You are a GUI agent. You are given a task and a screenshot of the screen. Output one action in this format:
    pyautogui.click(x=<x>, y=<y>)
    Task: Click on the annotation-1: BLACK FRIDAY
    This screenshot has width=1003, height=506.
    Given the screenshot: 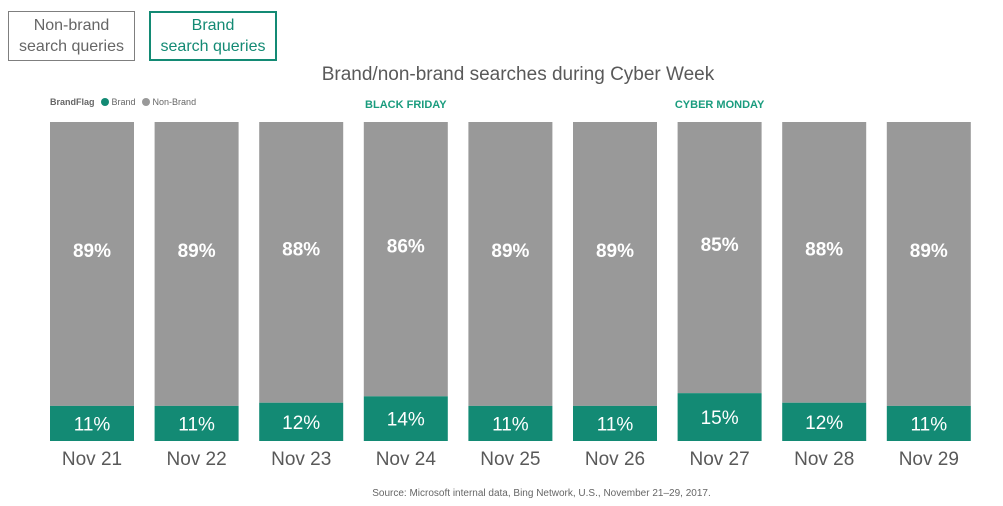 What is the action you would take?
    pyautogui.click(x=406, y=105)
    